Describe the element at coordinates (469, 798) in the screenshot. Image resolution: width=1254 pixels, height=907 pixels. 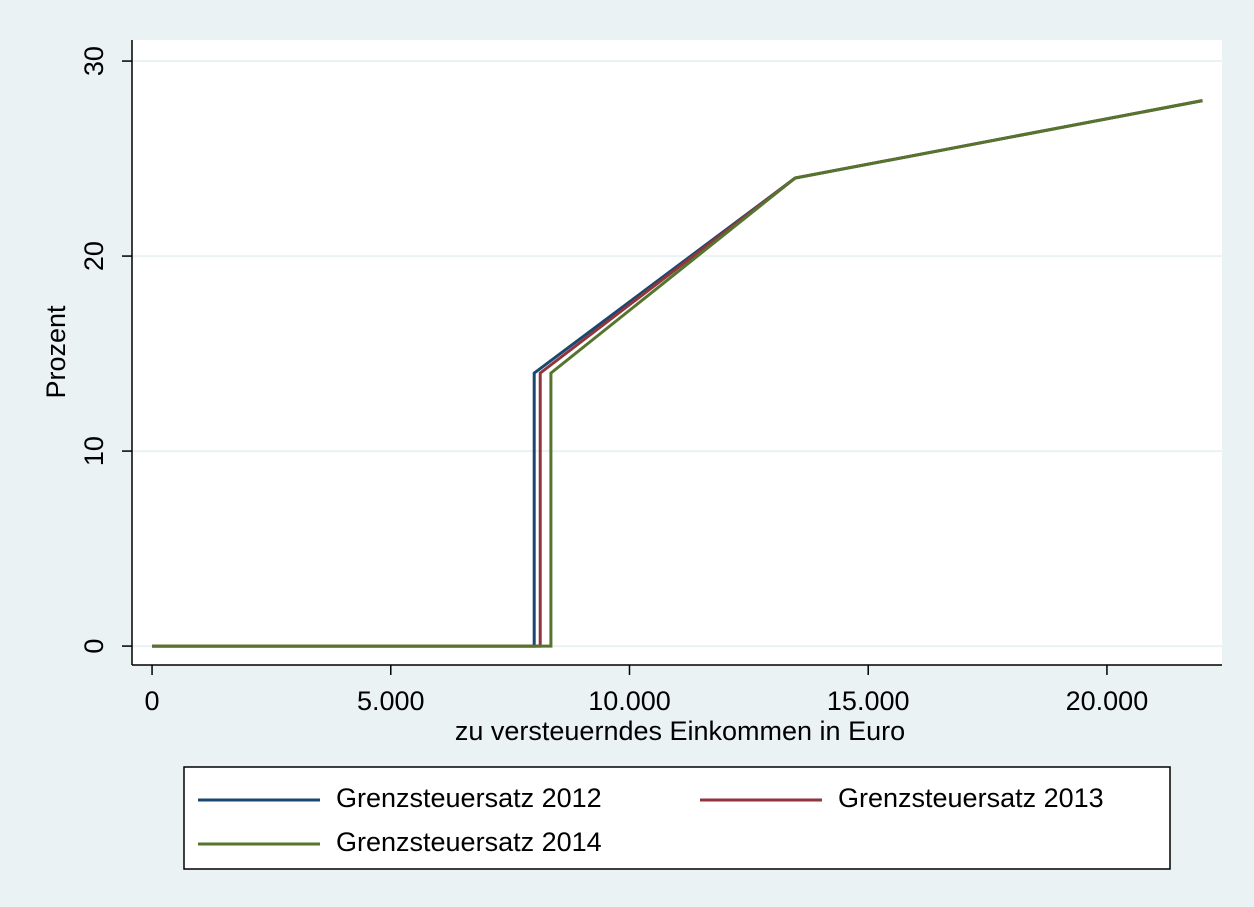
I see `legend-label: Grenzsteuersatz 2012` at that location.